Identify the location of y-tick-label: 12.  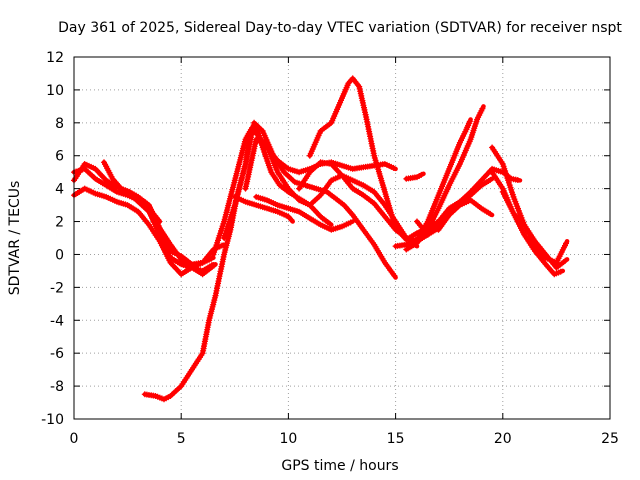
(55, 58).